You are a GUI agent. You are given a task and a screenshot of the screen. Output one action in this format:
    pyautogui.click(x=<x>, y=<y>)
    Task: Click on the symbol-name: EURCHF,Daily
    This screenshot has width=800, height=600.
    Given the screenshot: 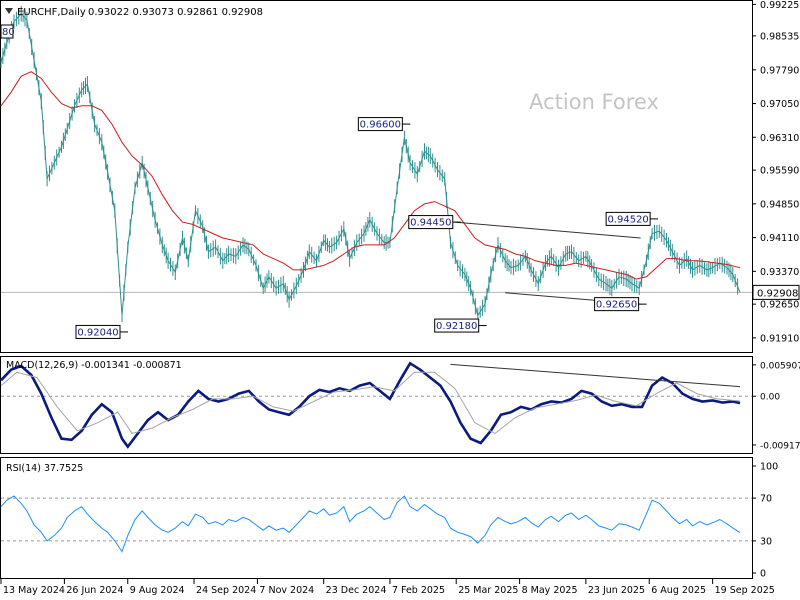 What is the action you would take?
    pyautogui.click(x=51, y=12)
    